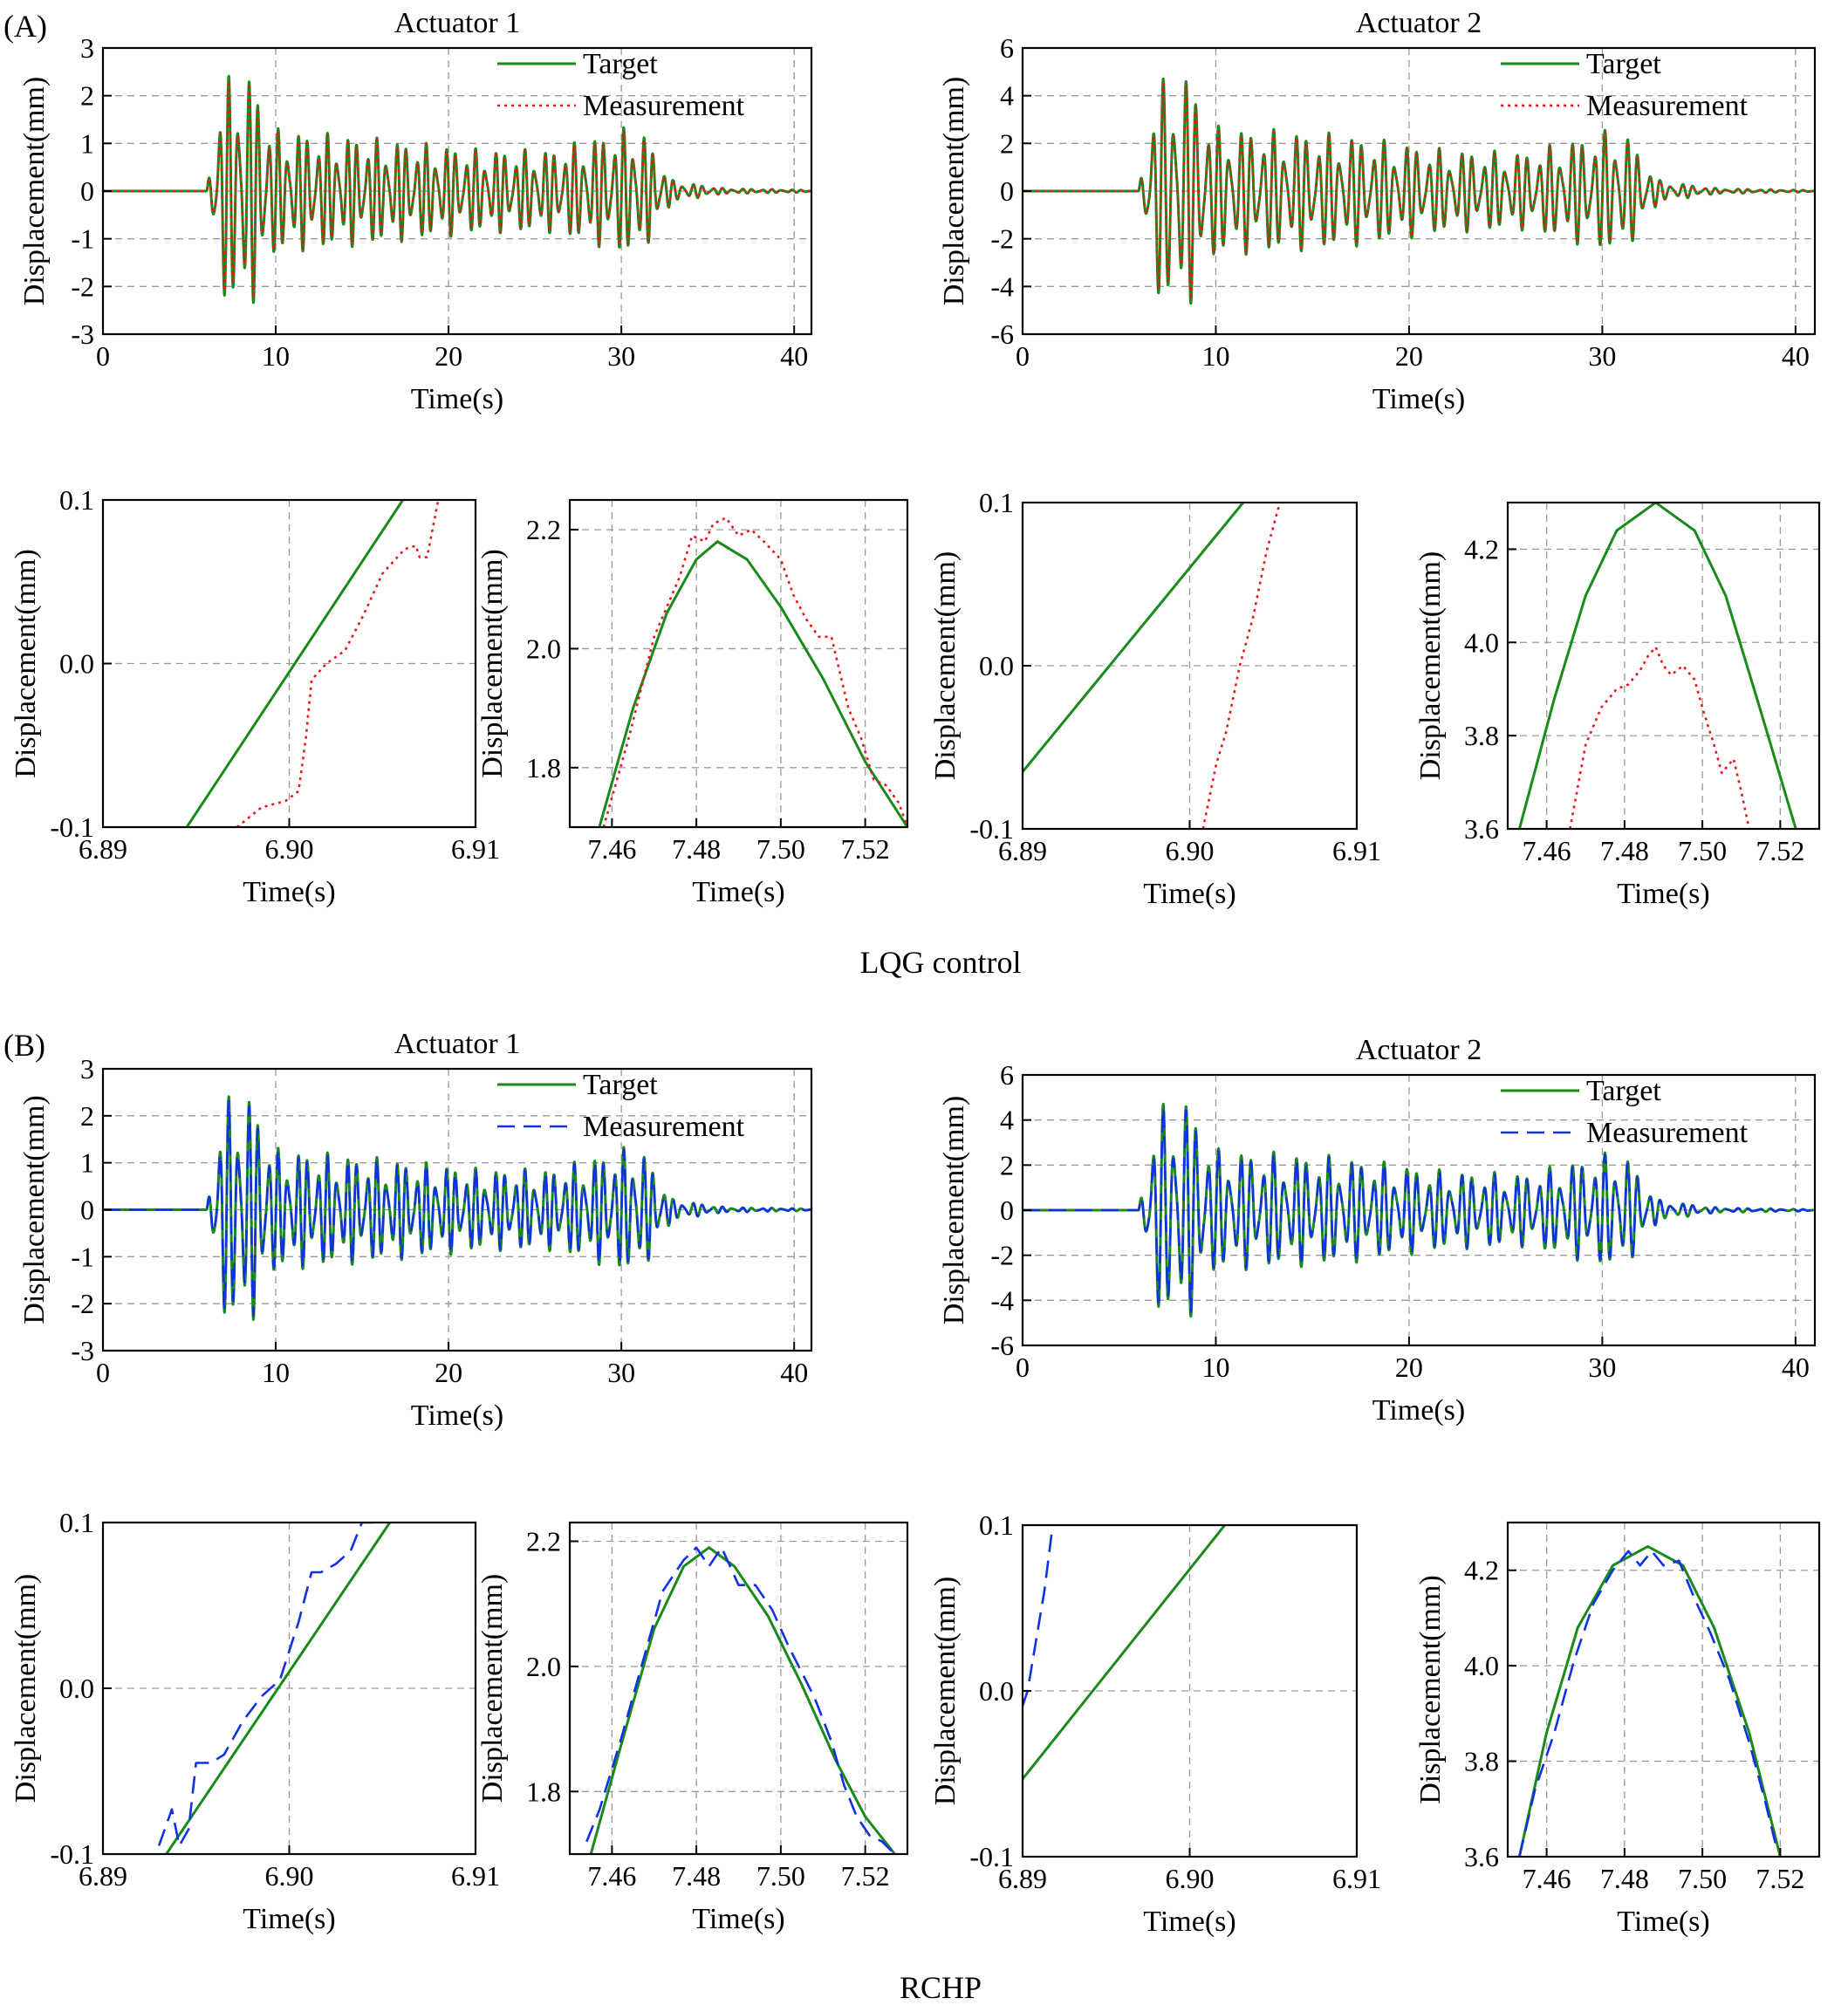 The width and height of the screenshot is (1848, 2012). What do you see at coordinates (1007, 48) in the screenshot?
I see `y-tick-label: 6` at bounding box center [1007, 48].